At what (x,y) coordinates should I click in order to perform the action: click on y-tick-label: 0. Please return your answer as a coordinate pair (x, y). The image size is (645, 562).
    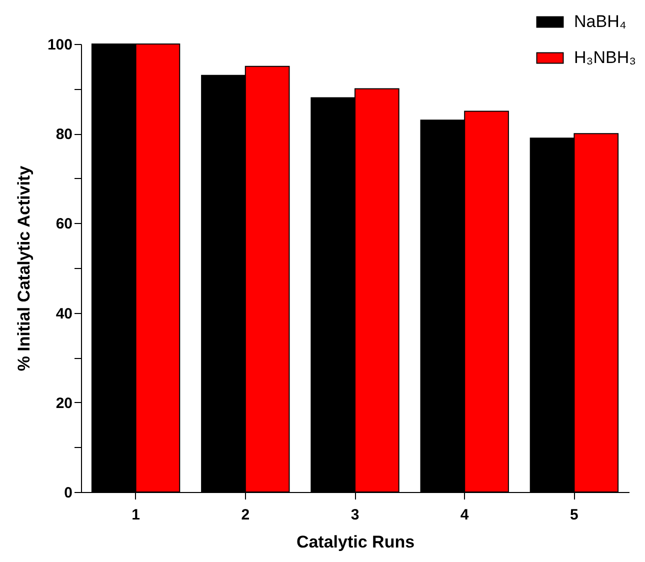
    Looking at the image, I should click on (68, 493).